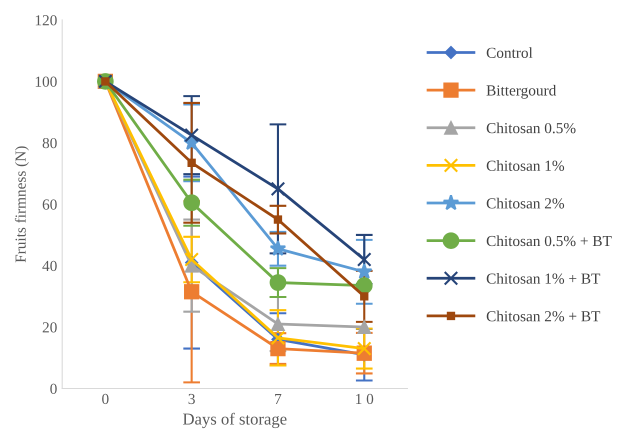 The image size is (622, 444). Describe the element at coordinates (21, 204) in the screenshot. I see `y-axis-title: Fruits firmness (N)` at that location.